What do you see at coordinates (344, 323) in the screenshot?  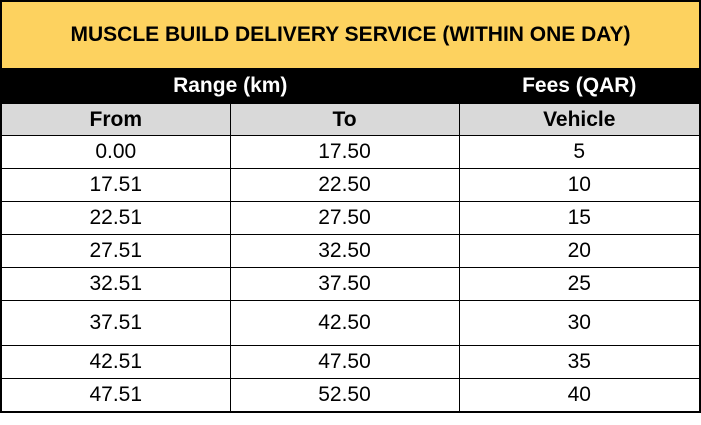 I see `to-cell: 42.50` at bounding box center [344, 323].